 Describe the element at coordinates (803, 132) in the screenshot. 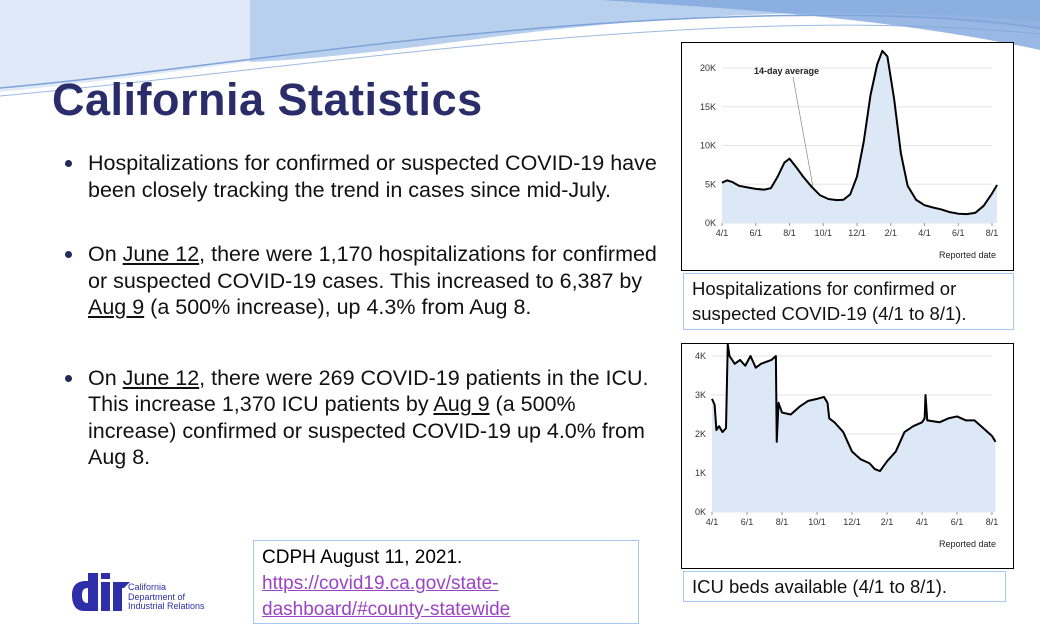

I see `annotation-pointer` at that location.